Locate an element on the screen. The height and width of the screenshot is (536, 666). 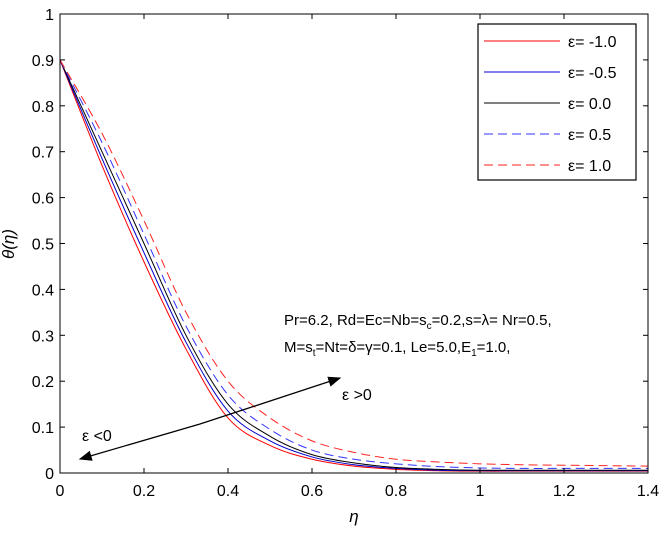
y-tick-label: 0.9 is located at coordinates (43, 61).